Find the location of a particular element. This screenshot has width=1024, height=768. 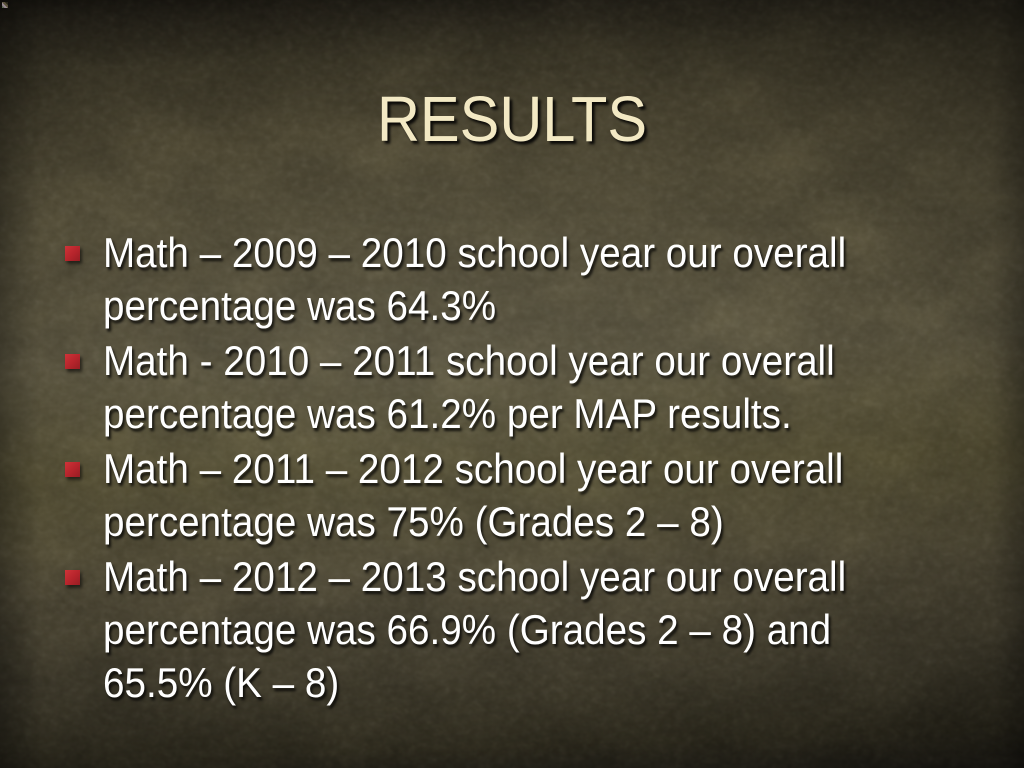

corner-artifact is located at coordinates (5, 5).